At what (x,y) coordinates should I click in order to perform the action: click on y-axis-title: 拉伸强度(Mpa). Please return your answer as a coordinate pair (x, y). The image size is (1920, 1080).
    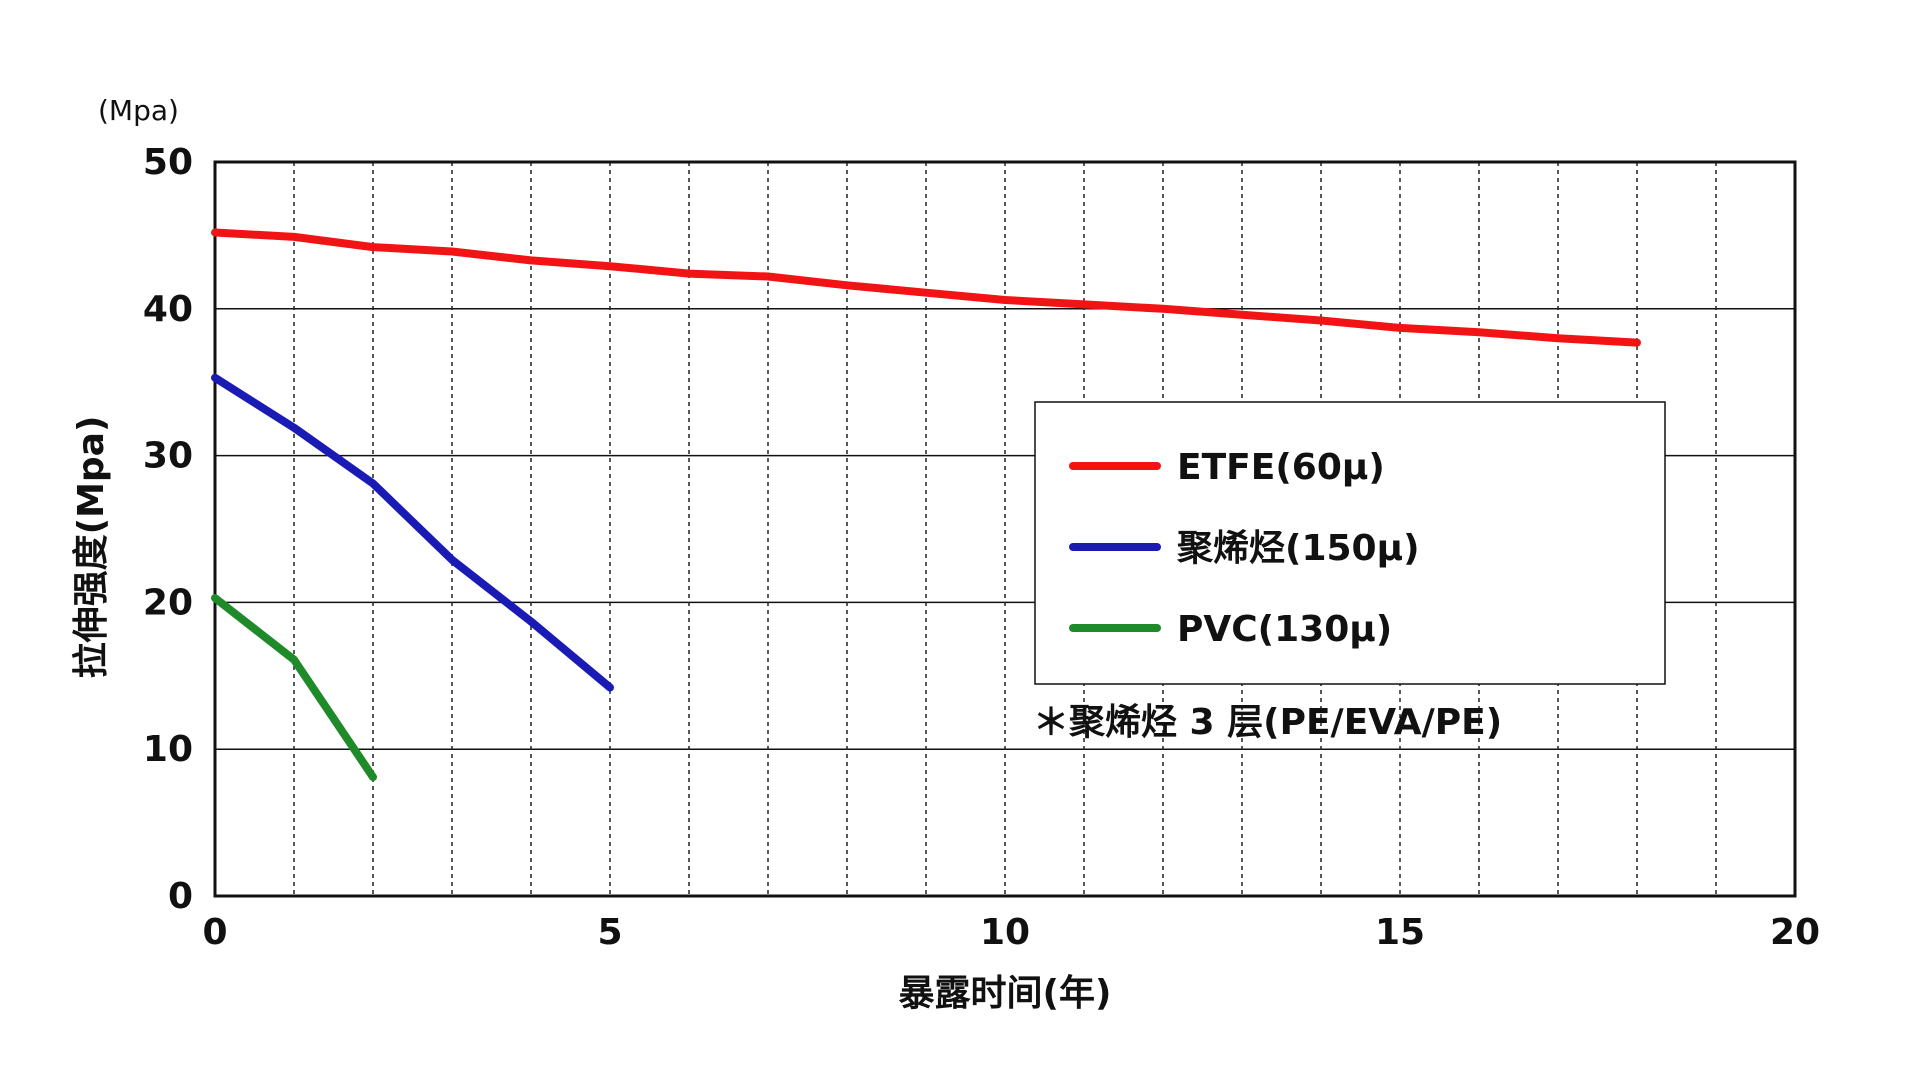
    Looking at the image, I should click on (91, 547).